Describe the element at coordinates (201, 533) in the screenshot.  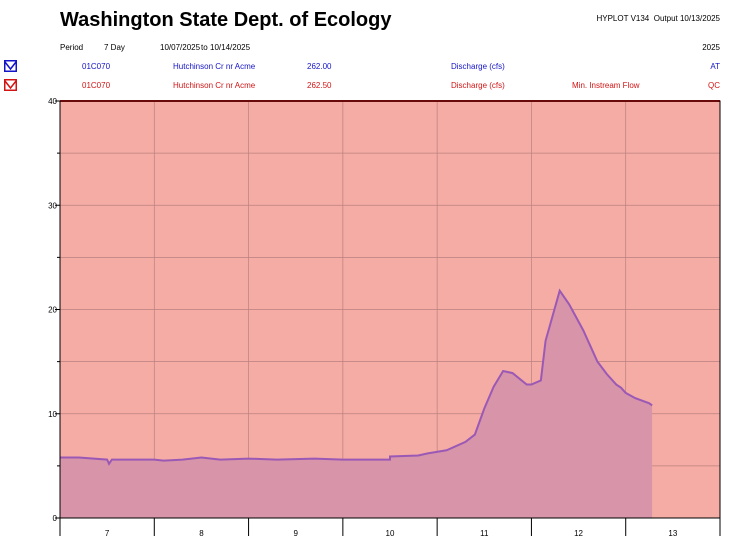
I see `x-tick-label: 8` at that location.